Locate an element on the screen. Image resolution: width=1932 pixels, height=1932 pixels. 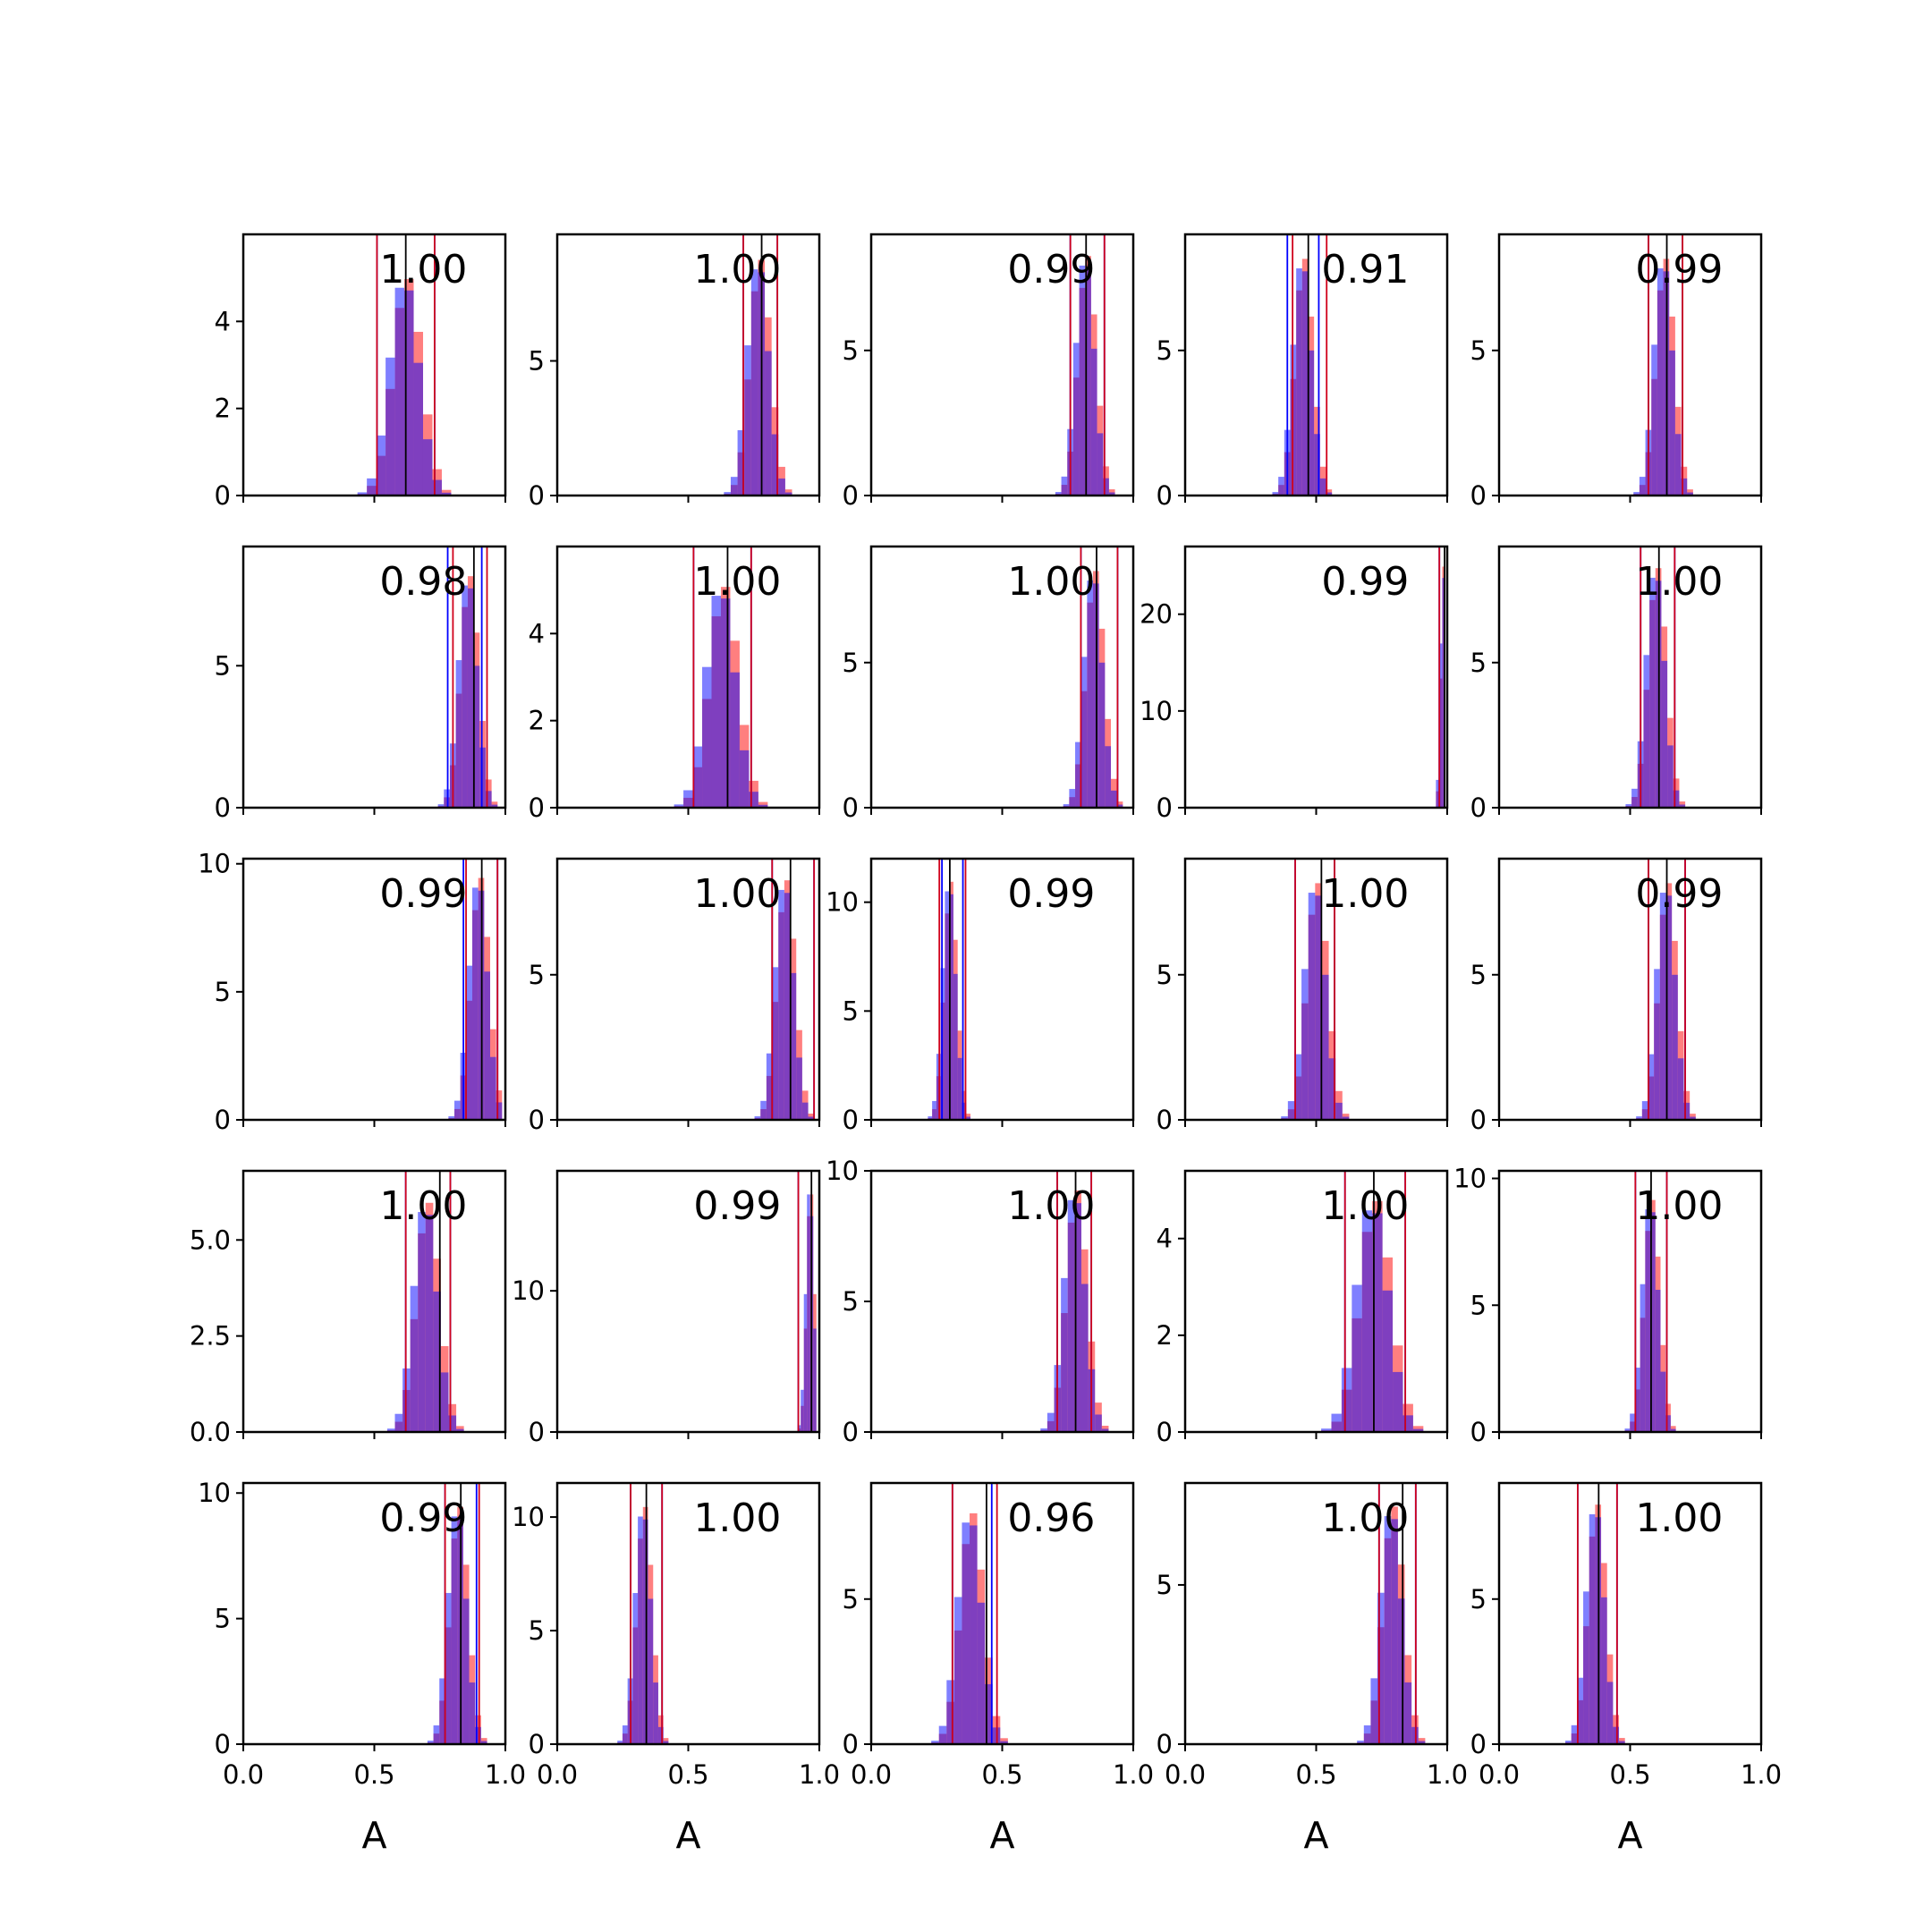
panel-1-2: 051.00 is located at coordinates (675, 372).